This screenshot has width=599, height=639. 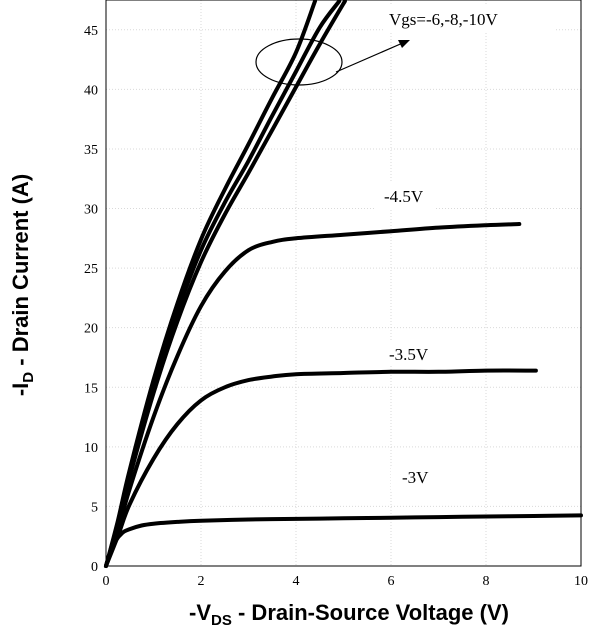 I want to click on x-axis-label: -VDS - Drain-Source Voltage (V), so click(x=349, y=614).